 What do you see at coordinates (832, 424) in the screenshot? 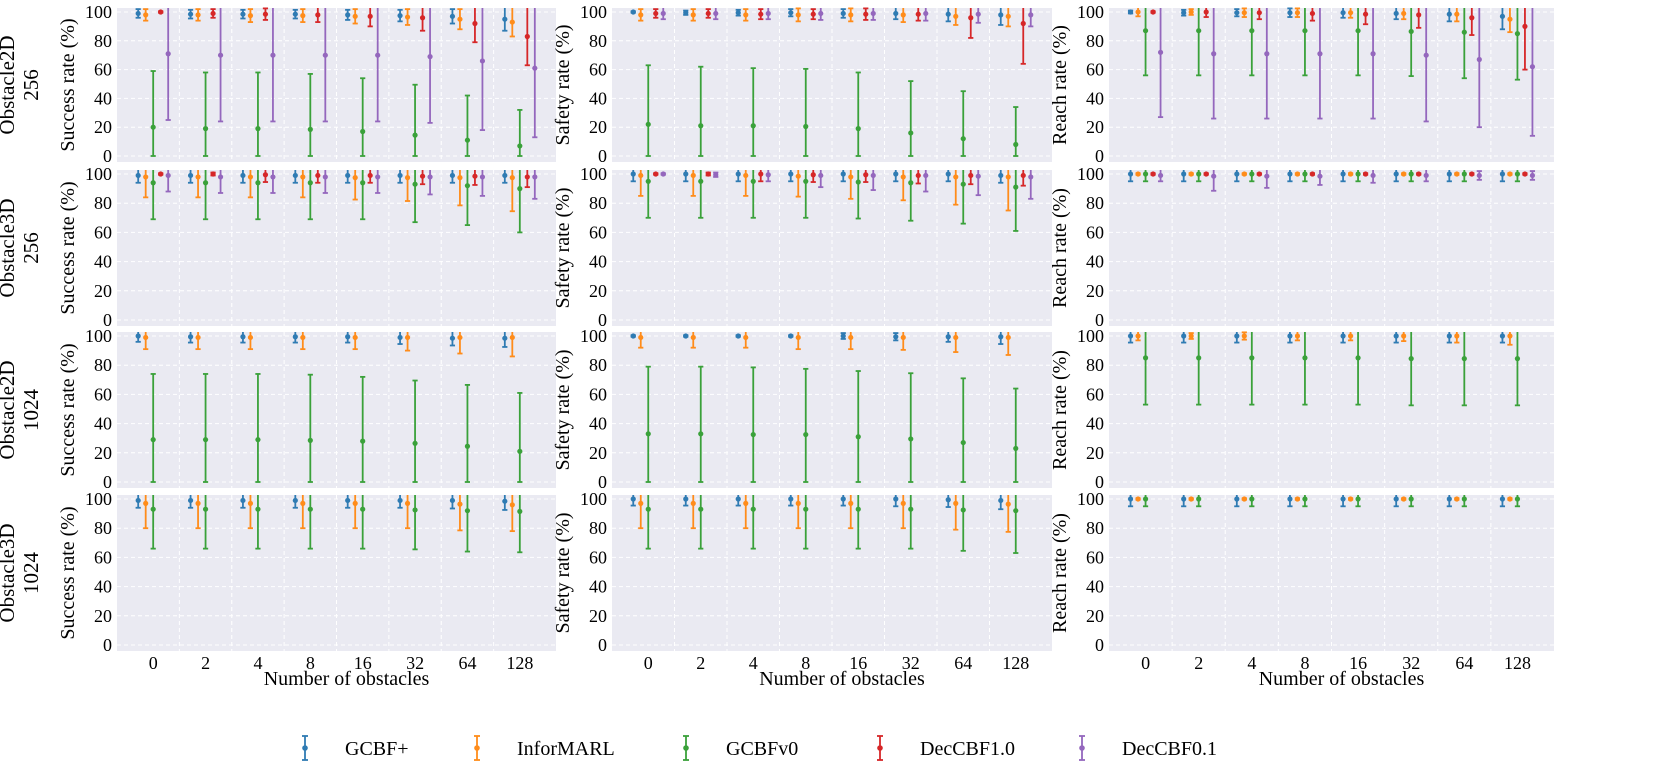
I see `series-gcbfv0` at bounding box center [832, 424].